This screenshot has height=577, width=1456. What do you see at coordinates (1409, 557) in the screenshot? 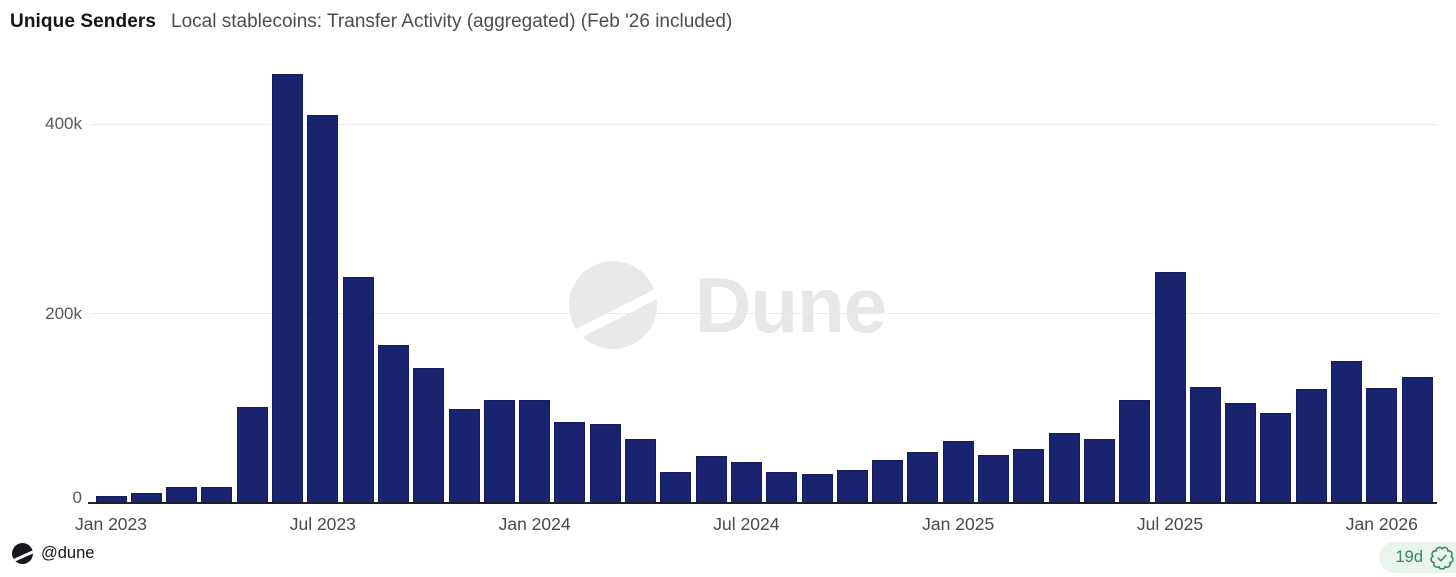
I see `refresh-age-label: 19d` at bounding box center [1409, 557].